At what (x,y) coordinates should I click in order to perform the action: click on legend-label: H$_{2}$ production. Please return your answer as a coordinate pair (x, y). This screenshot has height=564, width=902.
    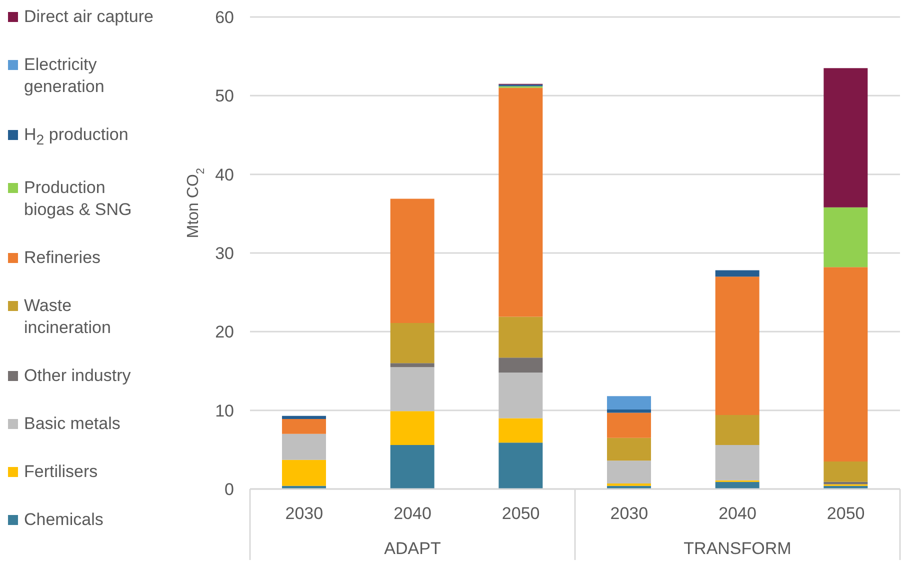
    Looking at the image, I should click on (76, 137).